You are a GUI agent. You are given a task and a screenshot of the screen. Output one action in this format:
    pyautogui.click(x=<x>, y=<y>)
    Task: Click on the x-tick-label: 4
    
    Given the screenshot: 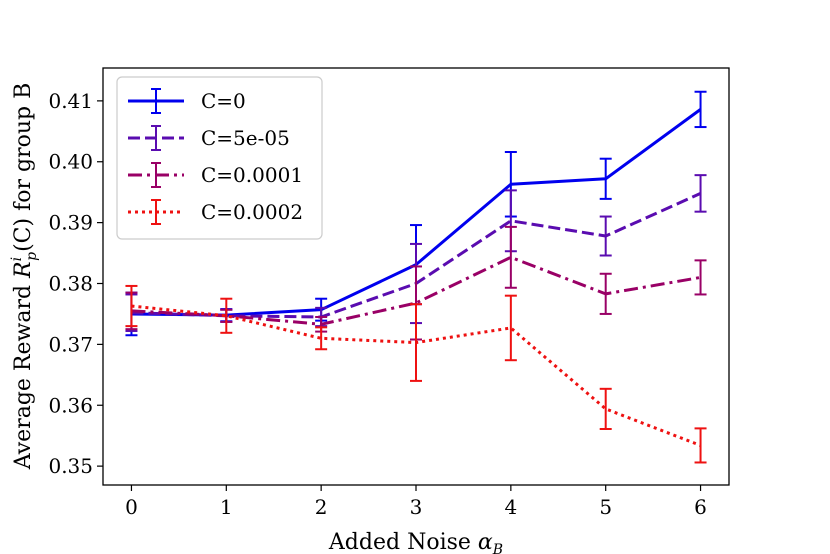 What is the action you would take?
    pyautogui.click(x=510, y=507)
    